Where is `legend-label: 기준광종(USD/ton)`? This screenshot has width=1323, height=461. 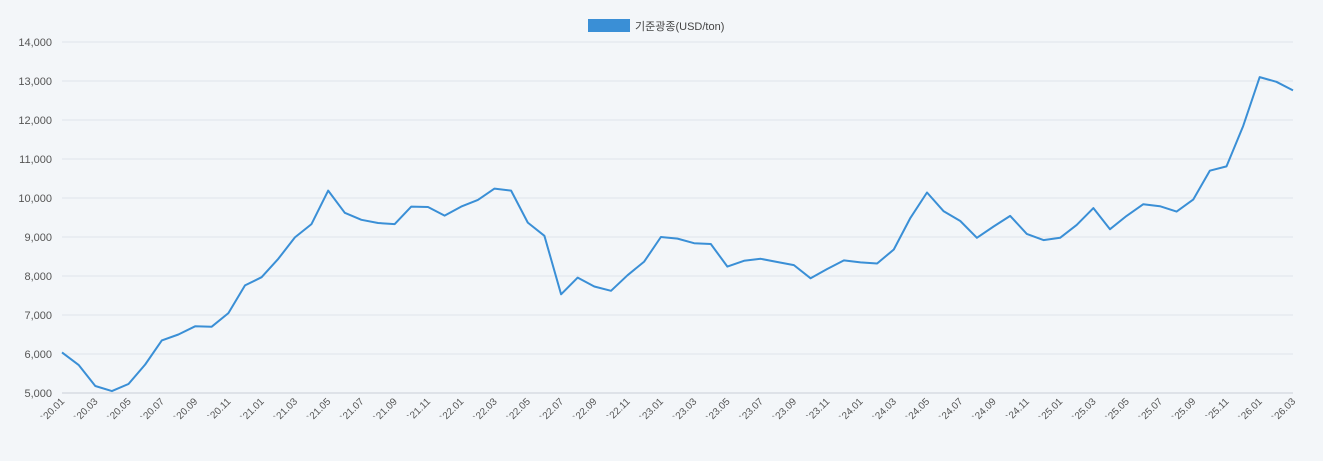 legend-label: 기준광종(USD/ton) is located at coordinates (679, 26).